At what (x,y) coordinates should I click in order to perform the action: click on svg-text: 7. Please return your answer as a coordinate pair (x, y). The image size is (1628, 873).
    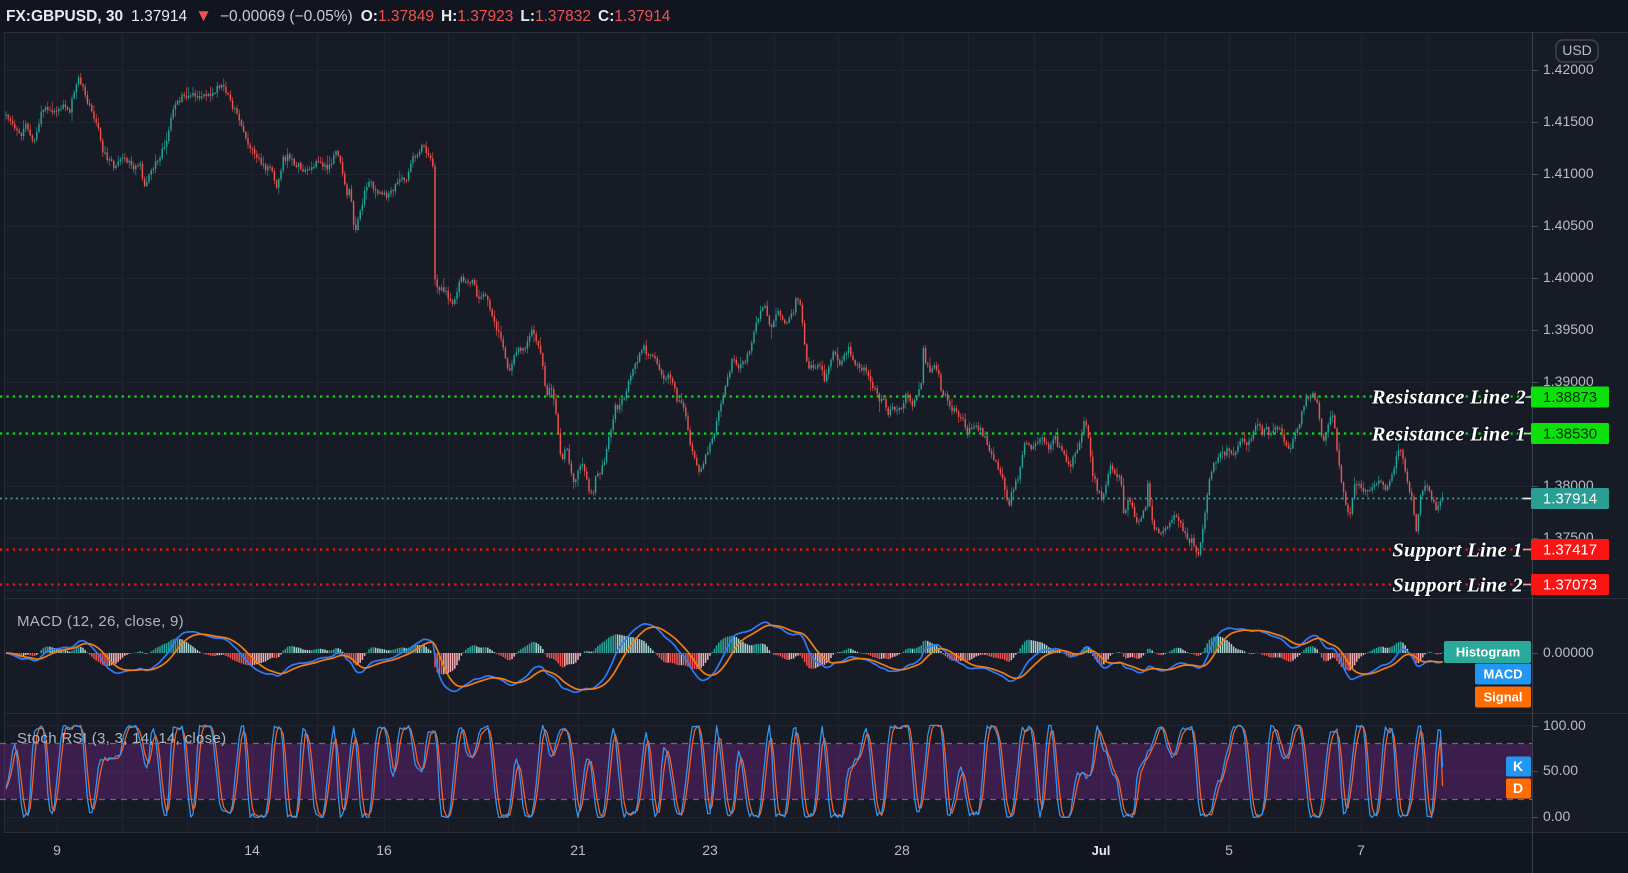
    Looking at the image, I should click on (1361, 850).